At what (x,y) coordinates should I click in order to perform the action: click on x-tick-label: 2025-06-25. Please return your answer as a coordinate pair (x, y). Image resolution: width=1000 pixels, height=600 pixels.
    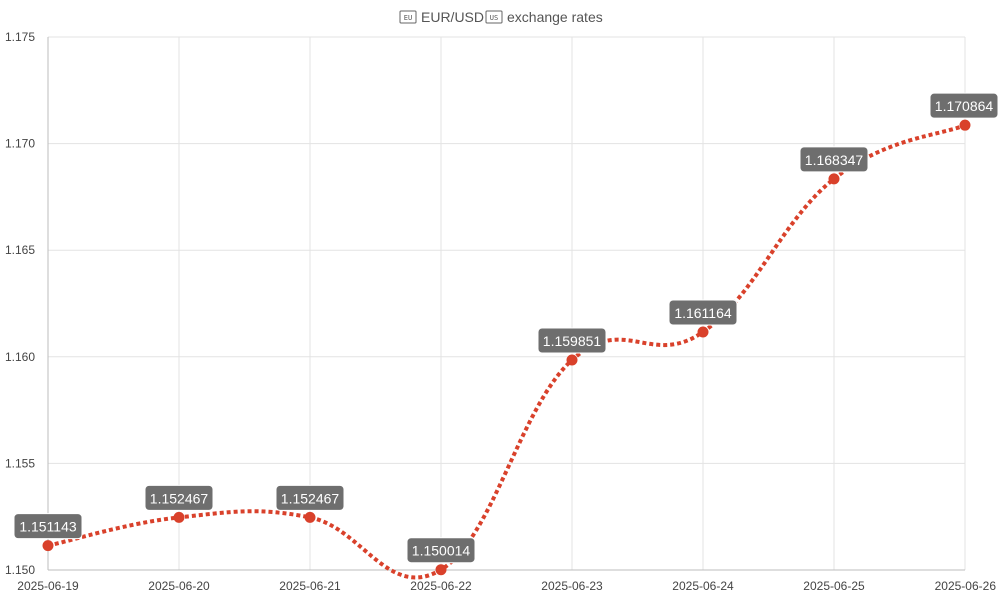
    Looking at the image, I should click on (834, 586).